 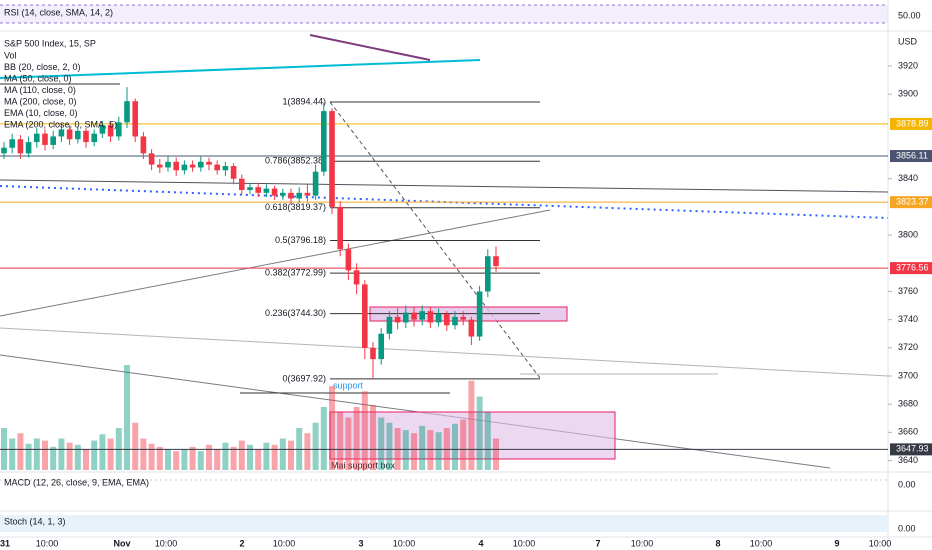 What do you see at coordinates (295, 207) in the screenshot?
I see `fib-label: 0.618(3819.37)` at bounding box center [295, 207].